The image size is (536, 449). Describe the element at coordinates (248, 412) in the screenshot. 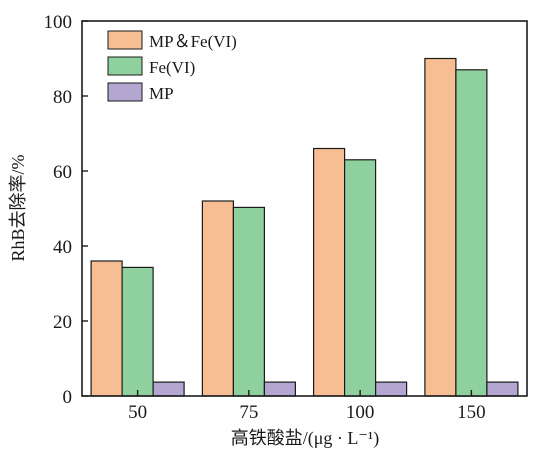

I see `x-tick-label: 75` at that location.